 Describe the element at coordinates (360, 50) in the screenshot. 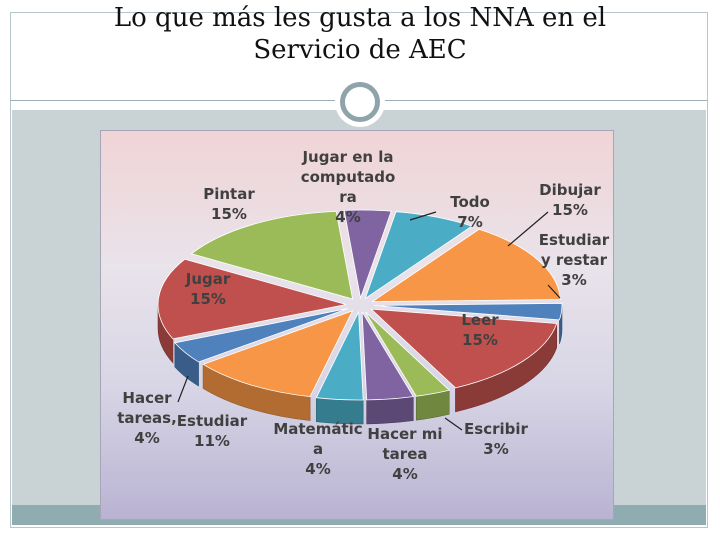

I see `title-line-2: Servicio de AEC` at that location.